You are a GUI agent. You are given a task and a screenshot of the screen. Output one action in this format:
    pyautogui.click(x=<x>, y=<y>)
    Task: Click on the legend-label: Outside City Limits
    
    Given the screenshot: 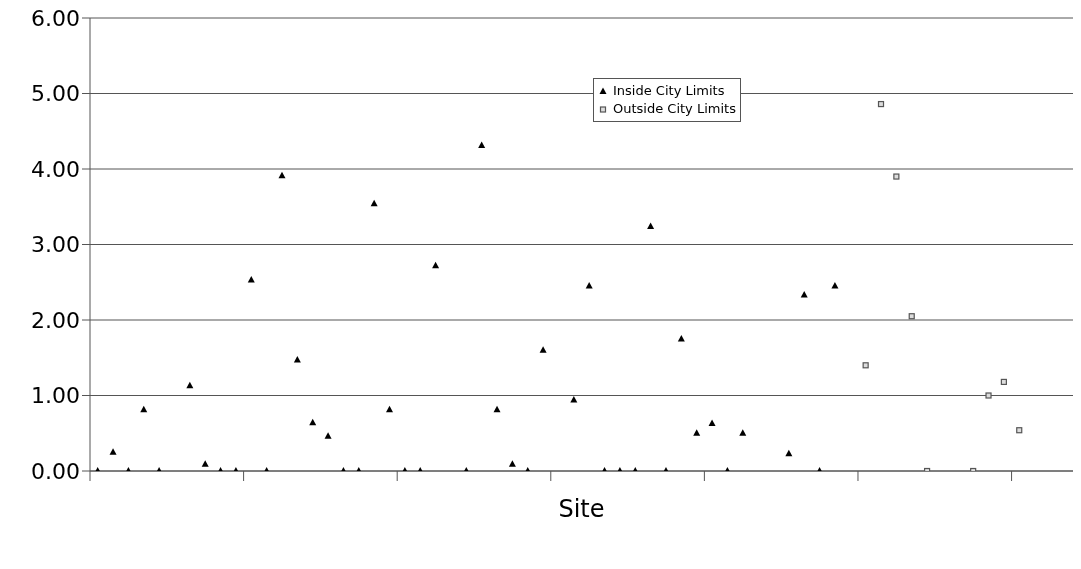 What is the action you would take?
    pyautogui.click(x=674, y=109)
    